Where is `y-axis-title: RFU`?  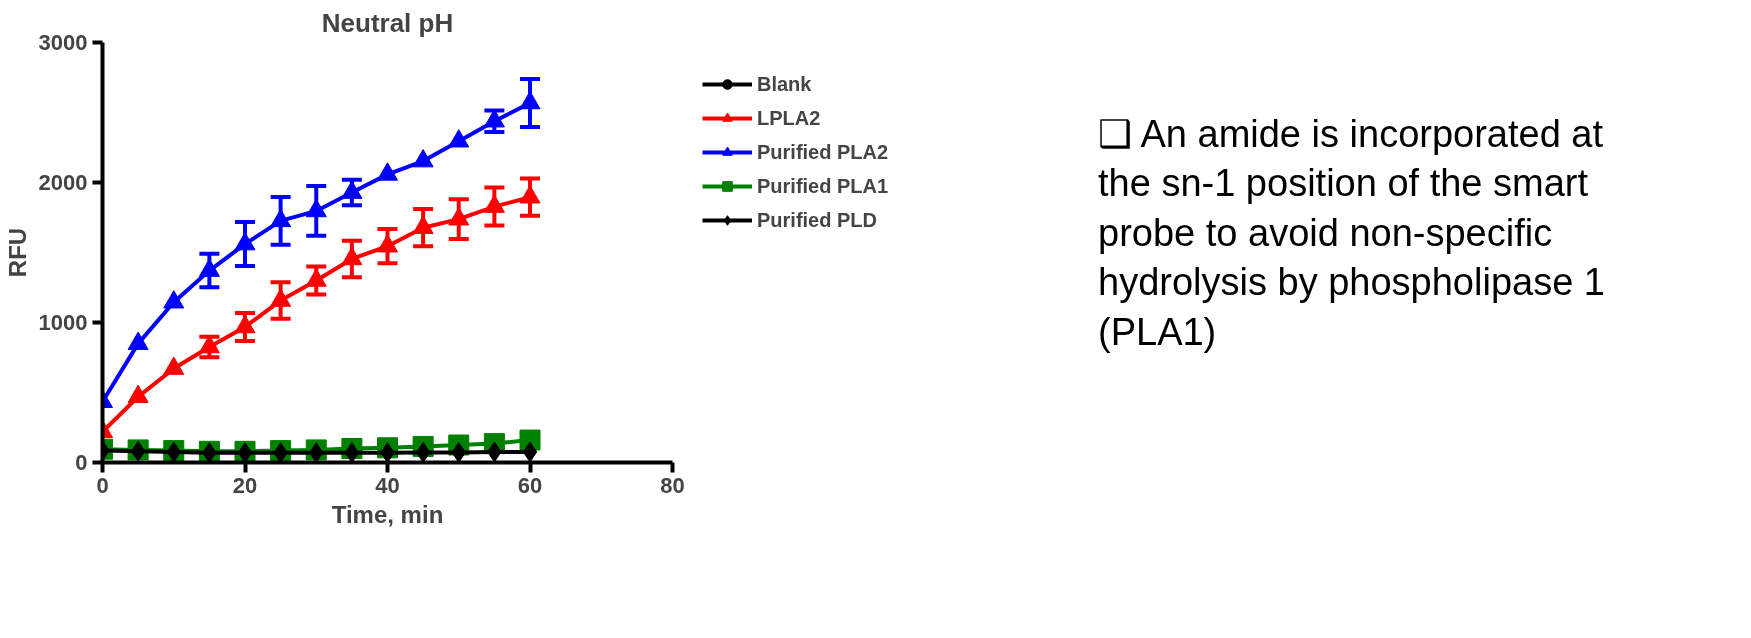
y-axis-title: RFU is located at coordinates (17, 252).